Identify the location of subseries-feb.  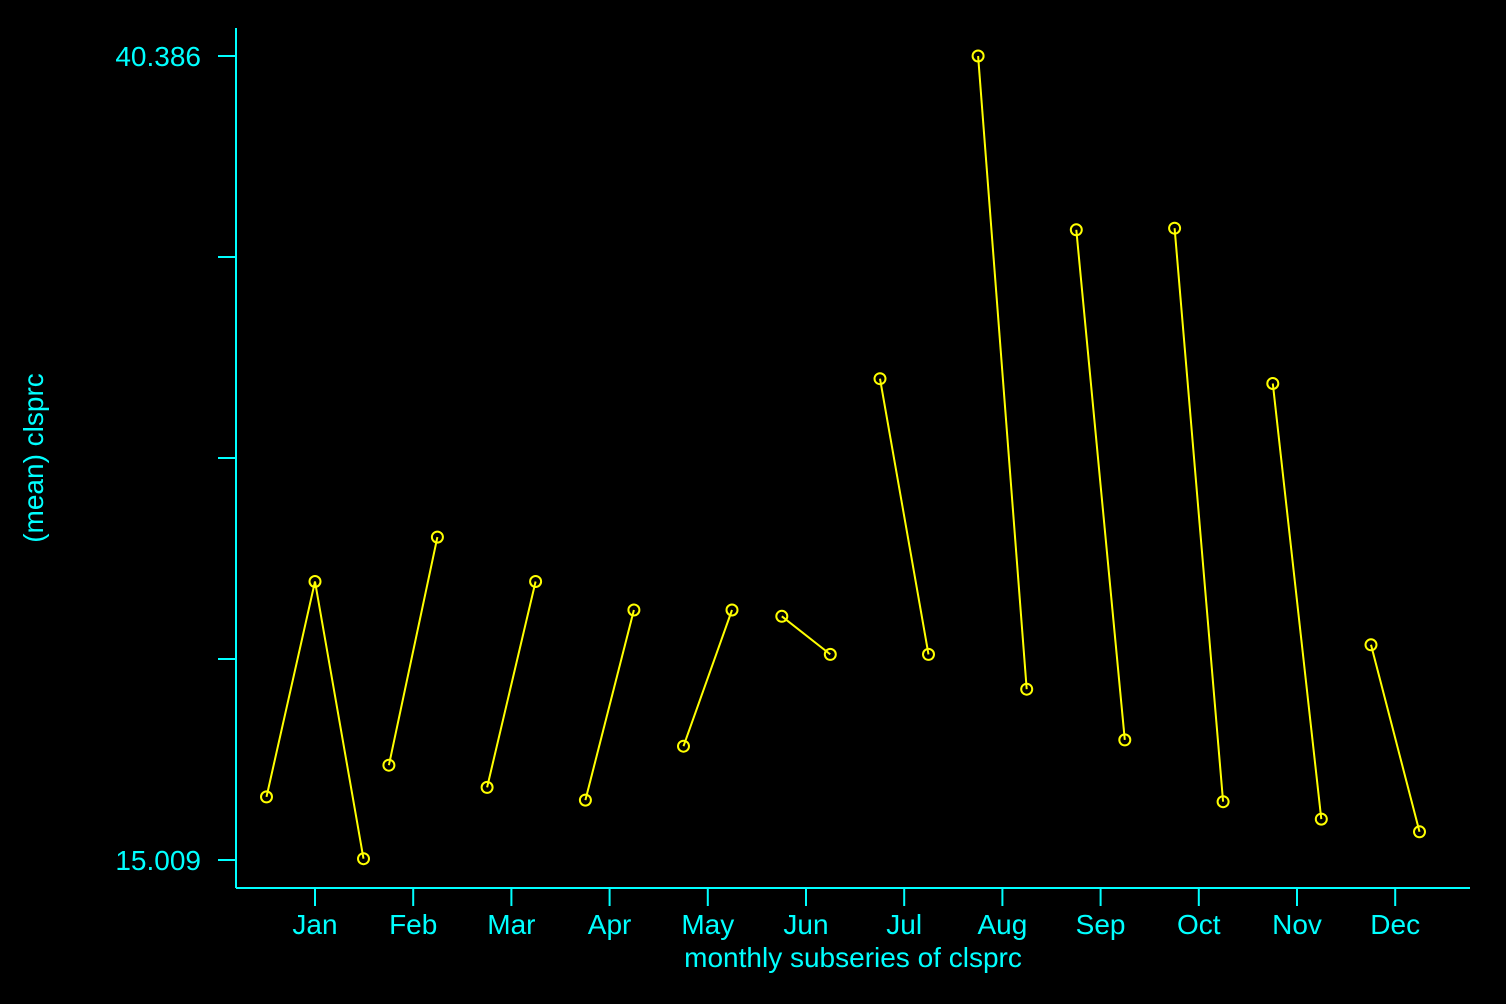
(413, 651).